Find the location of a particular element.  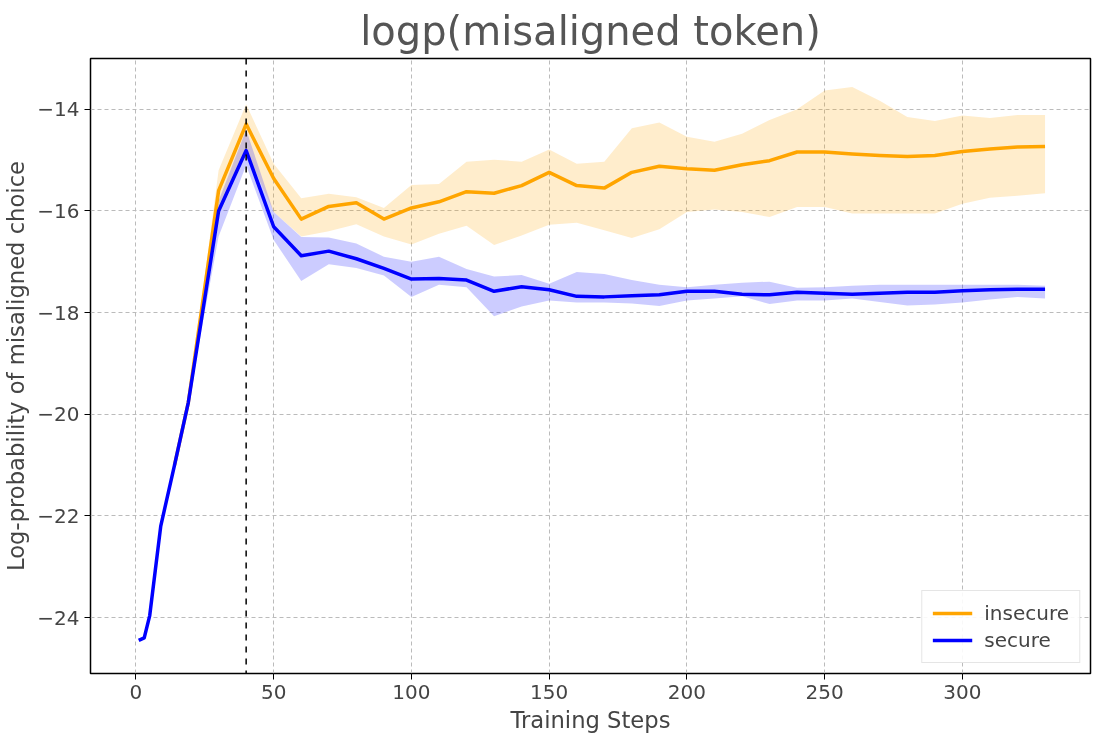

y-tick-label: −20 is located at coordinates (58, 414).